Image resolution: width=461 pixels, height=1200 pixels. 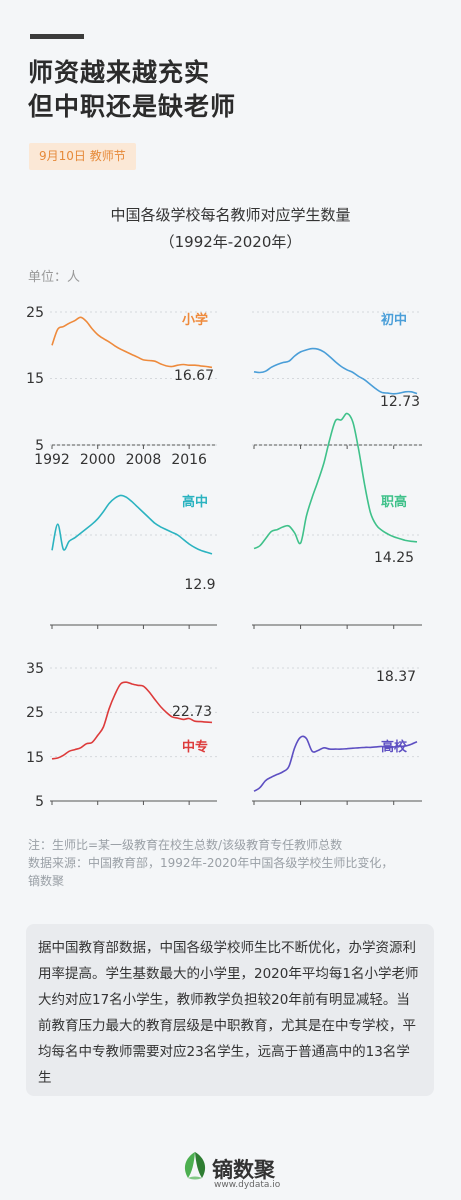 What do you see at coordinates (189, 460) in the screenshot?
I see `x-tick-label: 2016` at bounding box center [189, 460].